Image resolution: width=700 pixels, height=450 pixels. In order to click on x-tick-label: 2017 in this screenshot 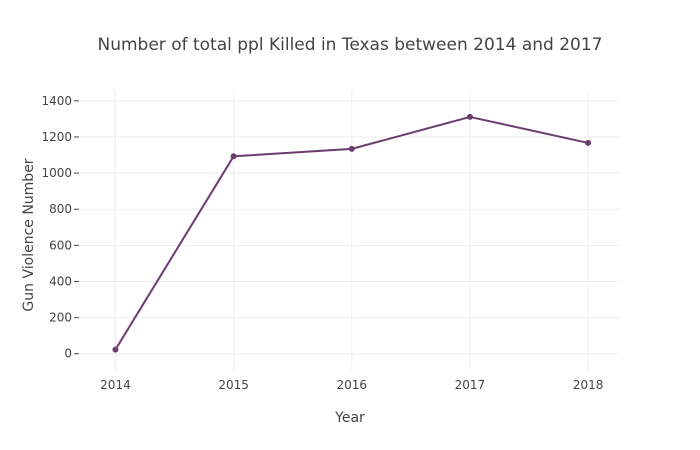, I will do `click(470, 385)`.